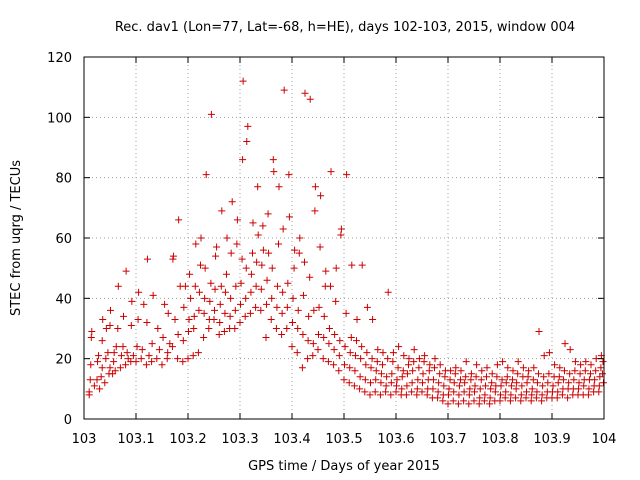 The image size is (640, 480). Describe the element at coordinates (63, 360) in the screenshot. I see `y-tick-label: 20` at that location.